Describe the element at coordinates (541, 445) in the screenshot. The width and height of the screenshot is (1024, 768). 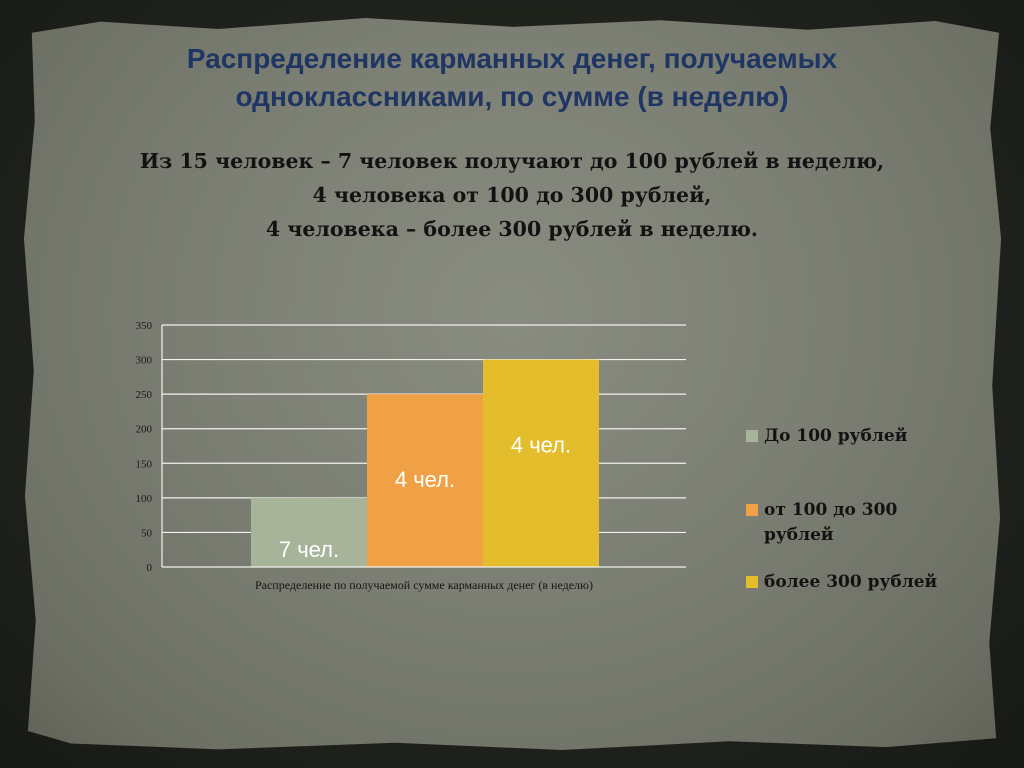
I see `bar-label-3: 4 чел.` at that location.